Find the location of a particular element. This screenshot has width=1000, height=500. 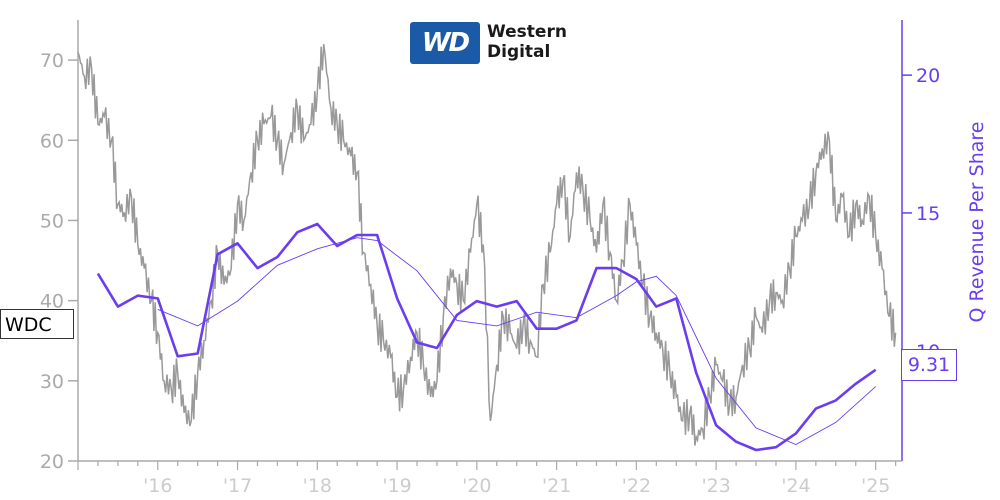

left-tick-label: 70 is located at coordinates (52, 61).